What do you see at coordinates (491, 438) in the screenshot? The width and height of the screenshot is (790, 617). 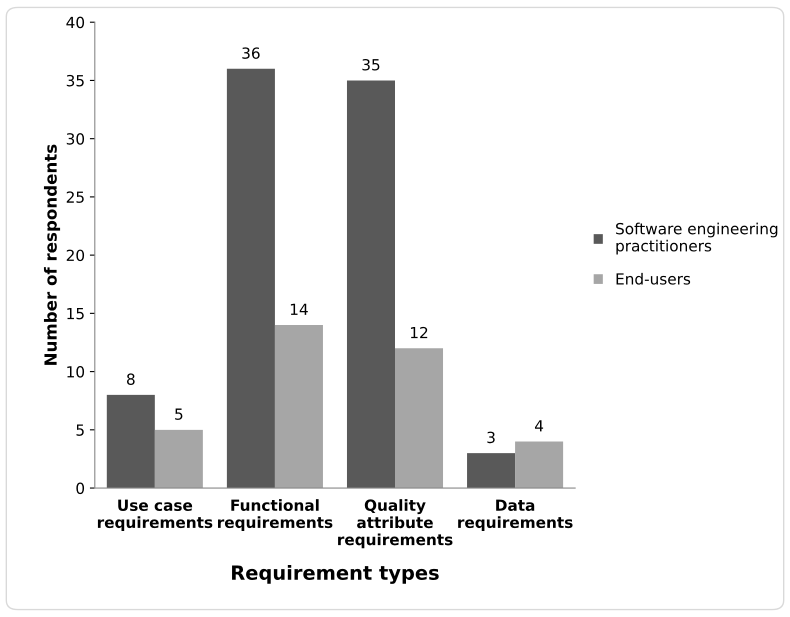 I see `data-label: 3` at bounding box center [491, 438].